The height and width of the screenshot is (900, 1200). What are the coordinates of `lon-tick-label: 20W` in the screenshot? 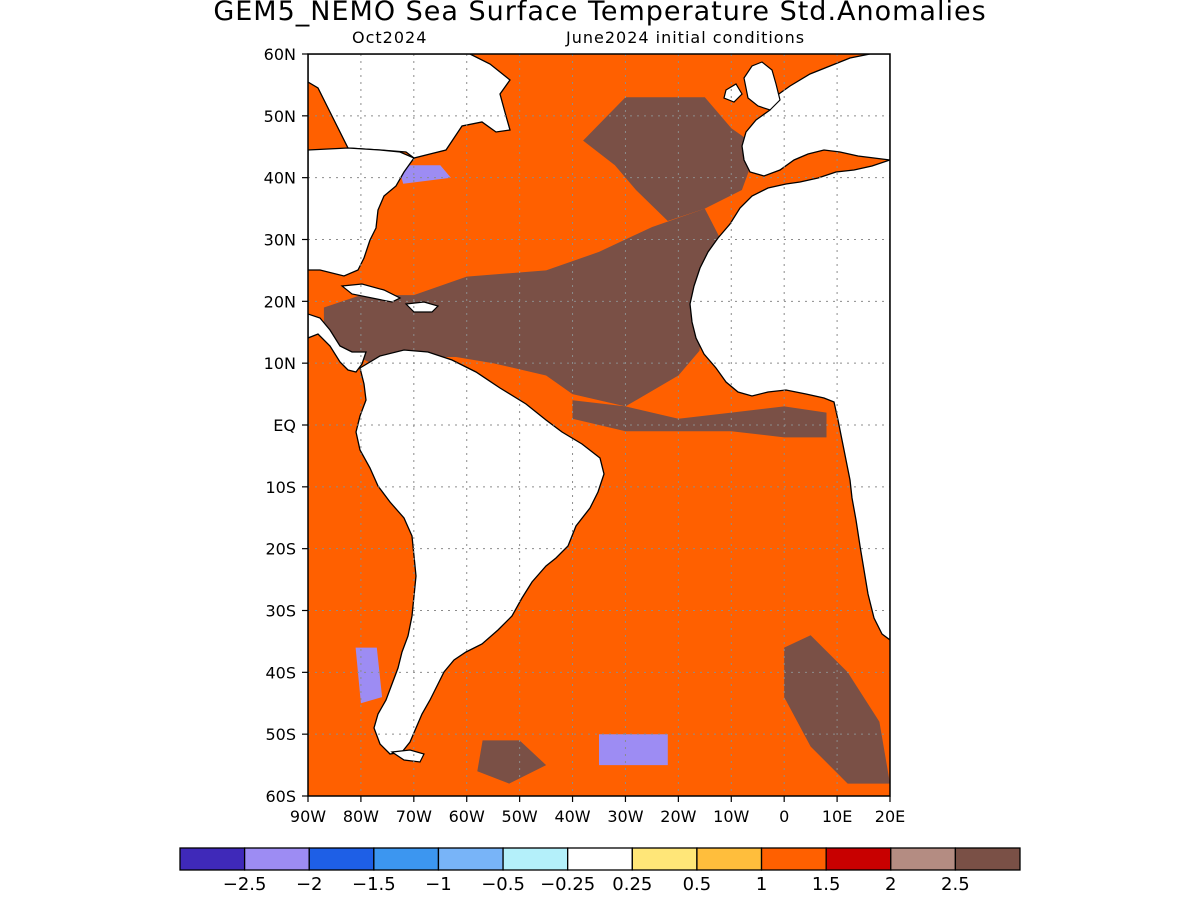 It's located at (678, 816).